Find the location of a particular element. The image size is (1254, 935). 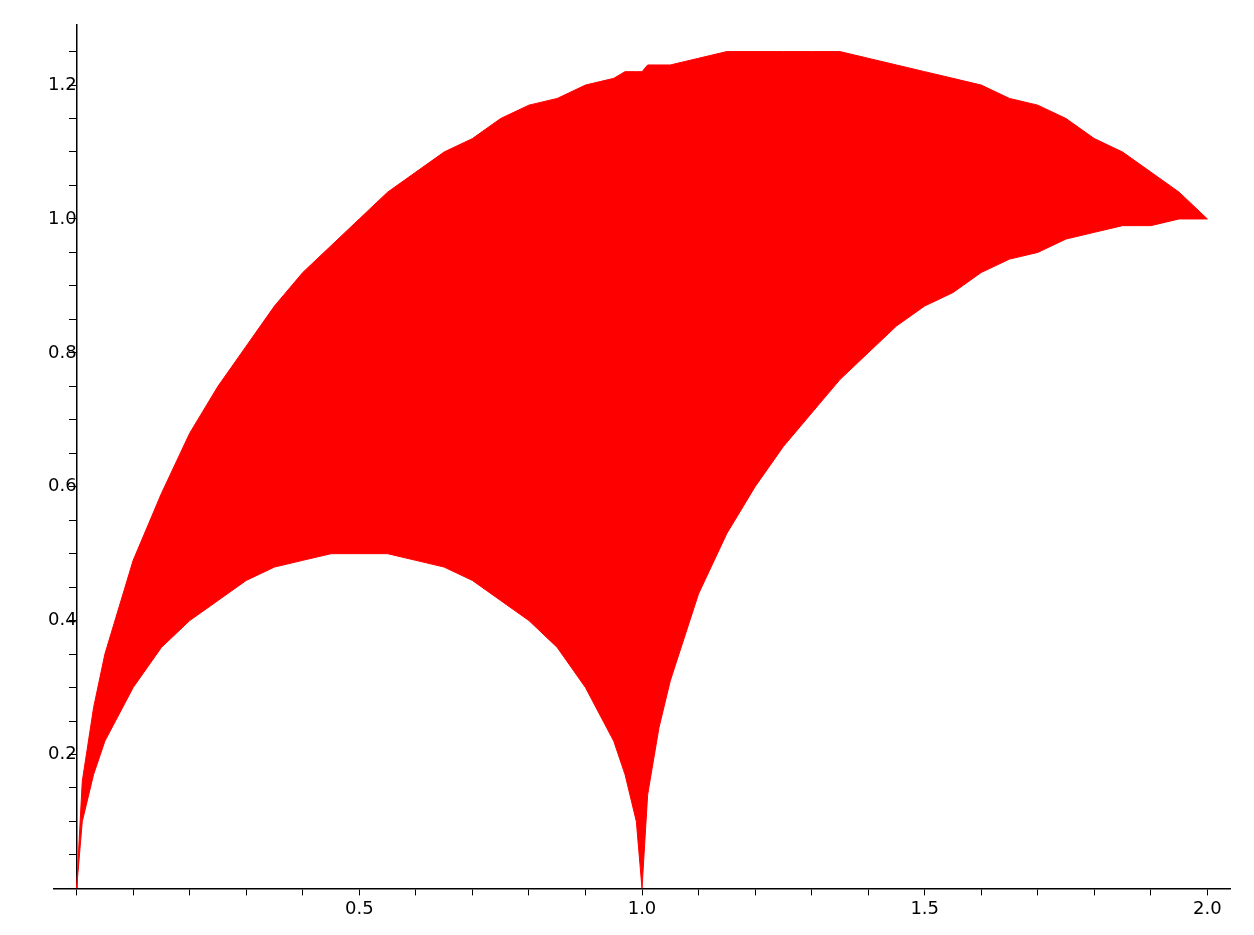

x-tick-label: 1.5 is located at coordinates (925, 907).